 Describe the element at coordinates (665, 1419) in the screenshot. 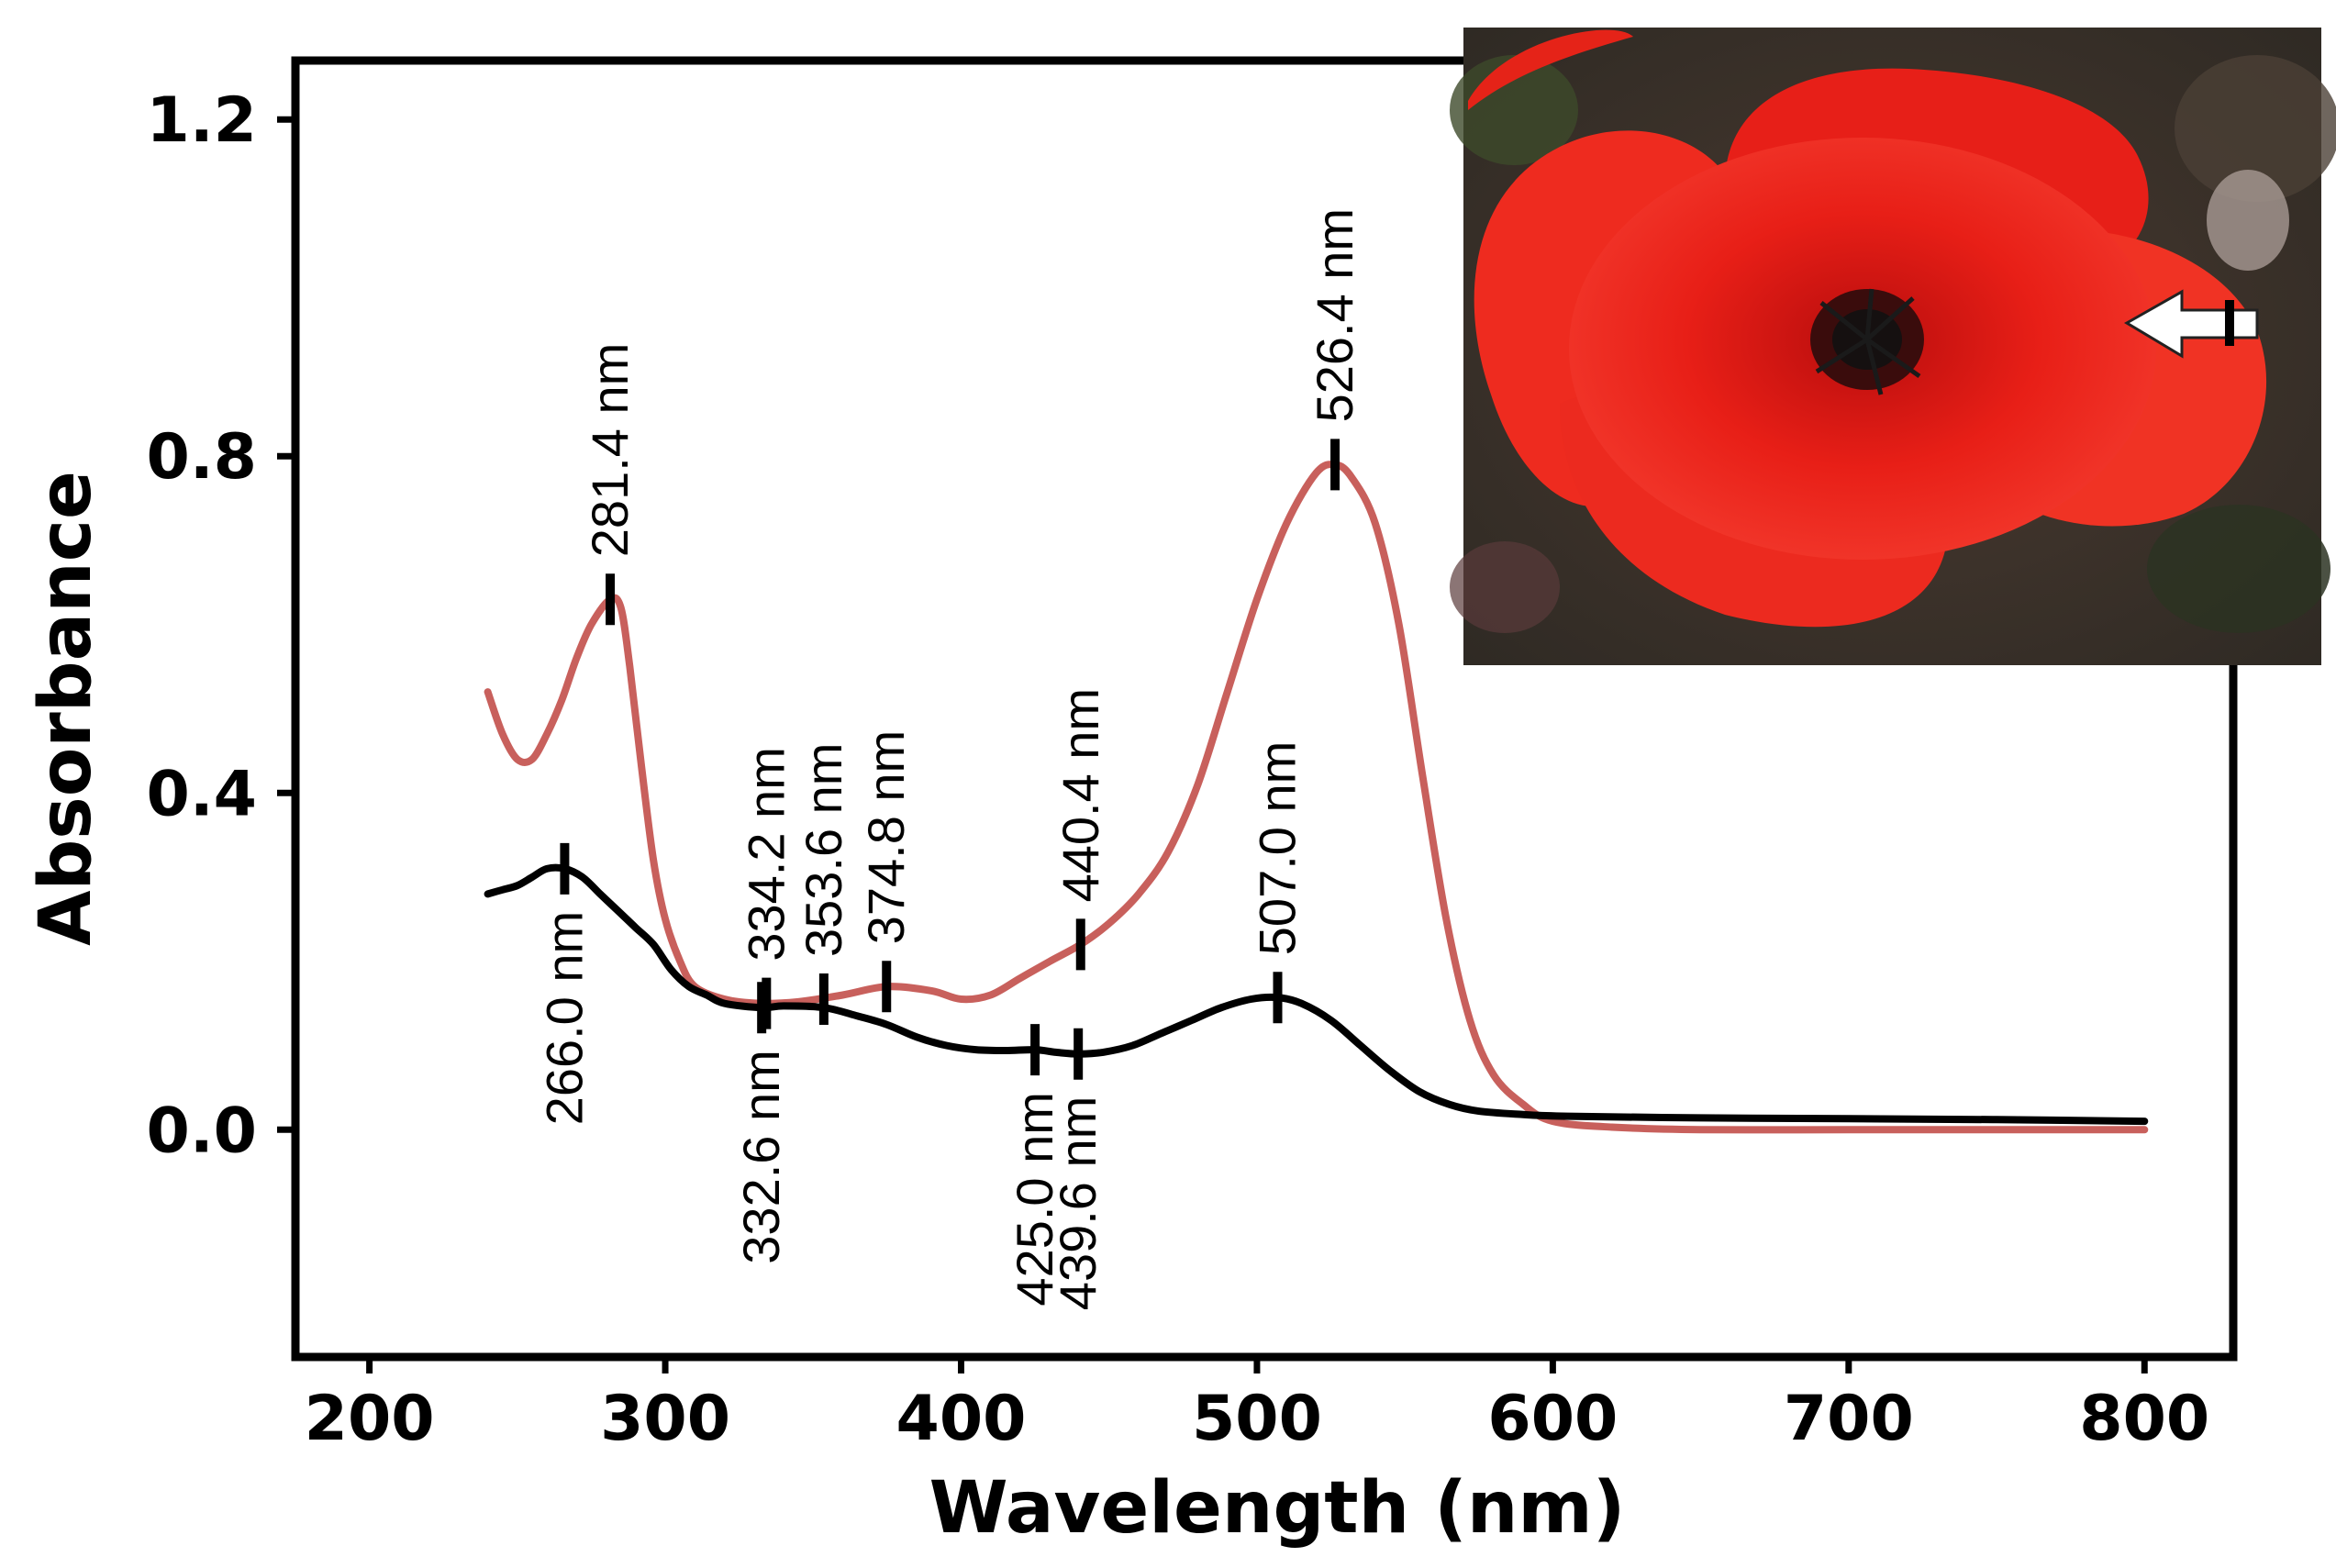

I see `x-tick-label: 300` at that location.